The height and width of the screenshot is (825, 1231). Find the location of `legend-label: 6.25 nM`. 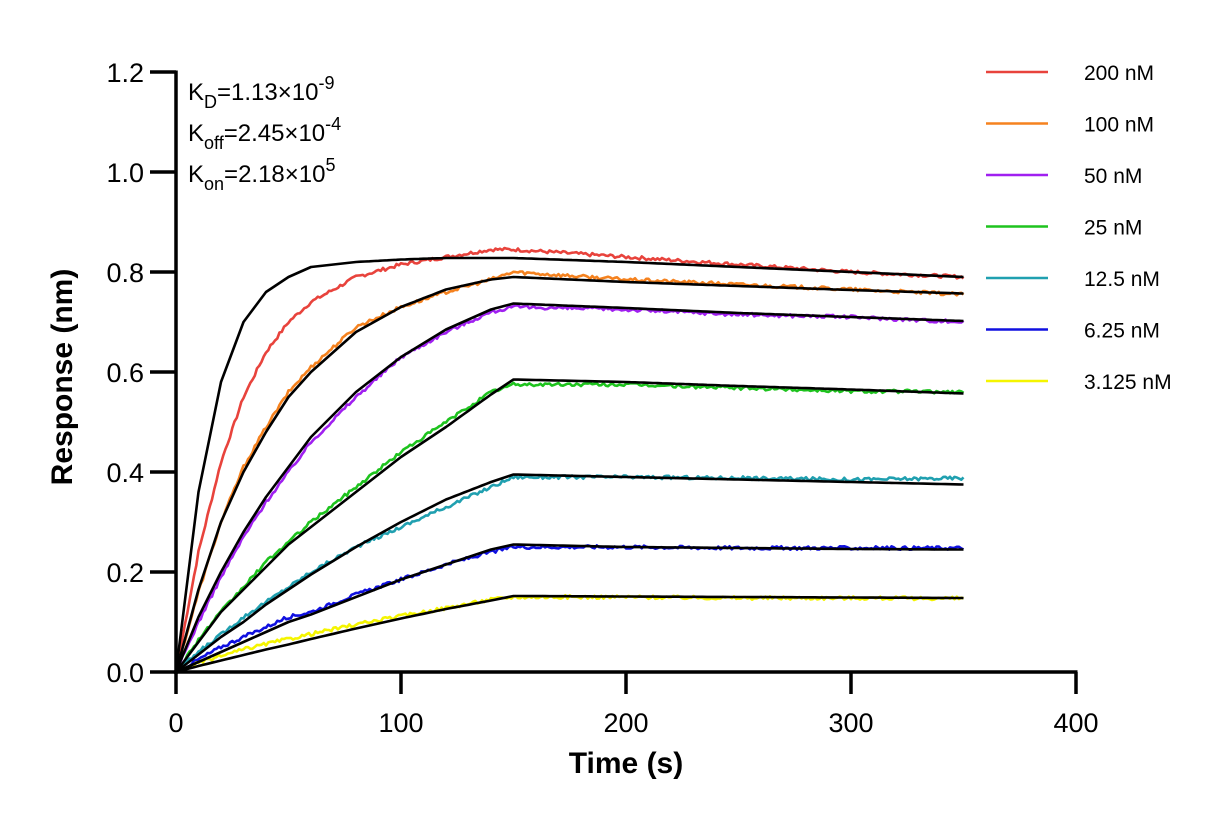

legend-label: 6.25 nM is located at coordinates (1122, 331).